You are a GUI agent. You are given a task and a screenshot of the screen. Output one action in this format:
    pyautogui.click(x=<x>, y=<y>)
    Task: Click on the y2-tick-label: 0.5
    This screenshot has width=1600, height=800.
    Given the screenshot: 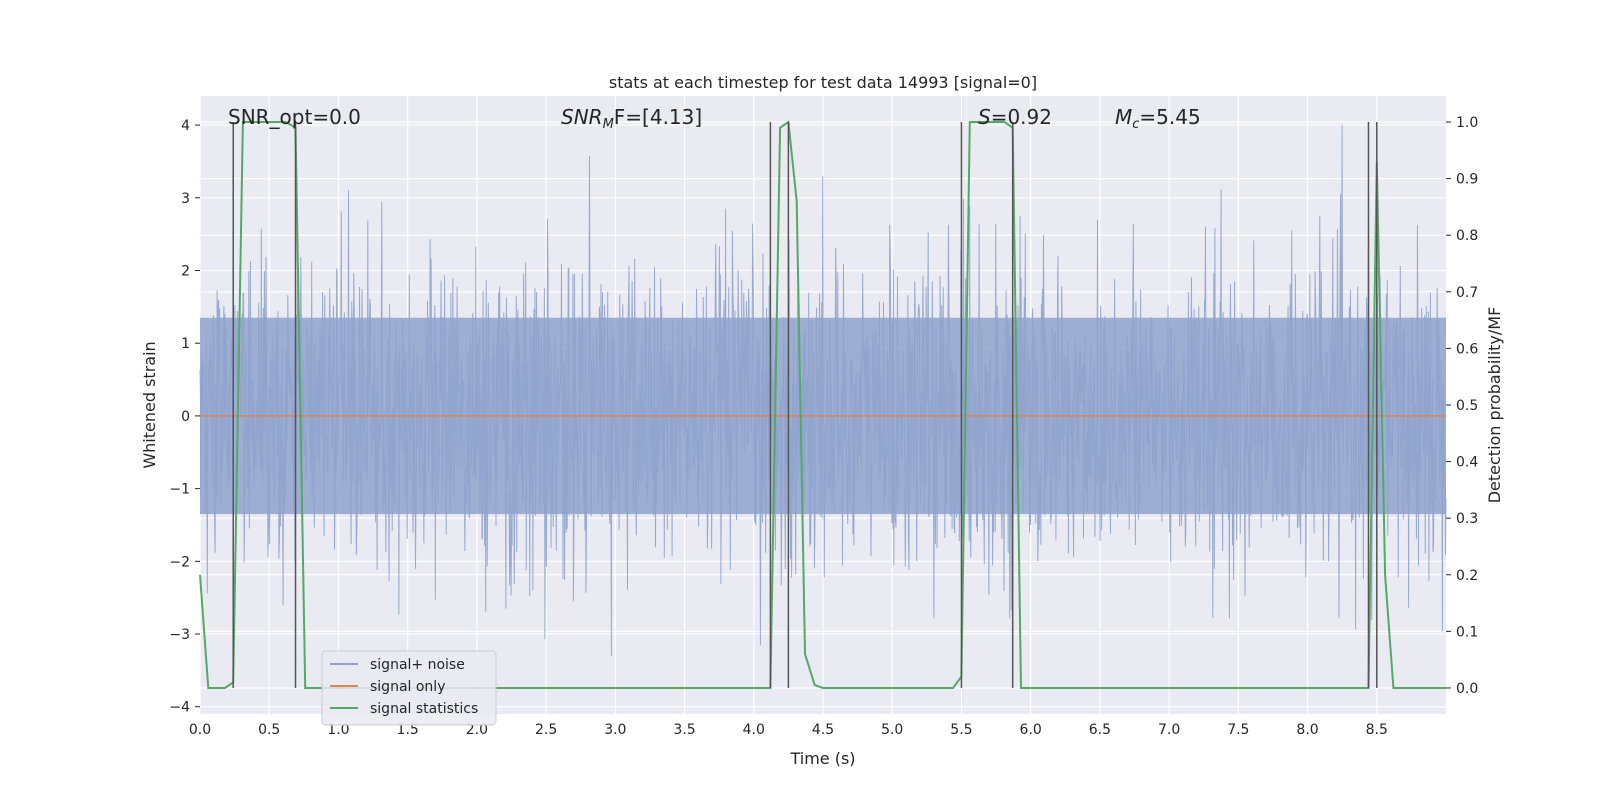 What is the action you would take?
    pyautogui.click(x=1467, y=406)
    